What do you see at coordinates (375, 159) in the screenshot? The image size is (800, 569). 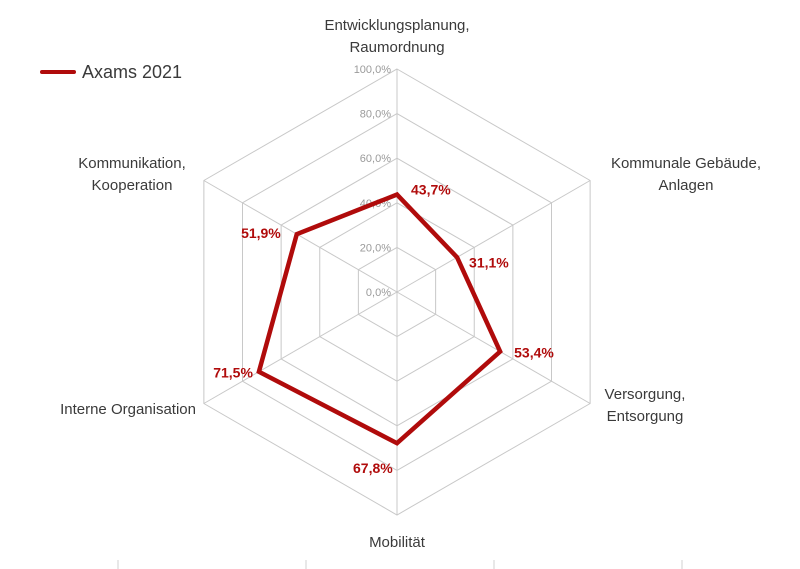 I see `tick-label: 60,0%` at bounding box center [375, 159].